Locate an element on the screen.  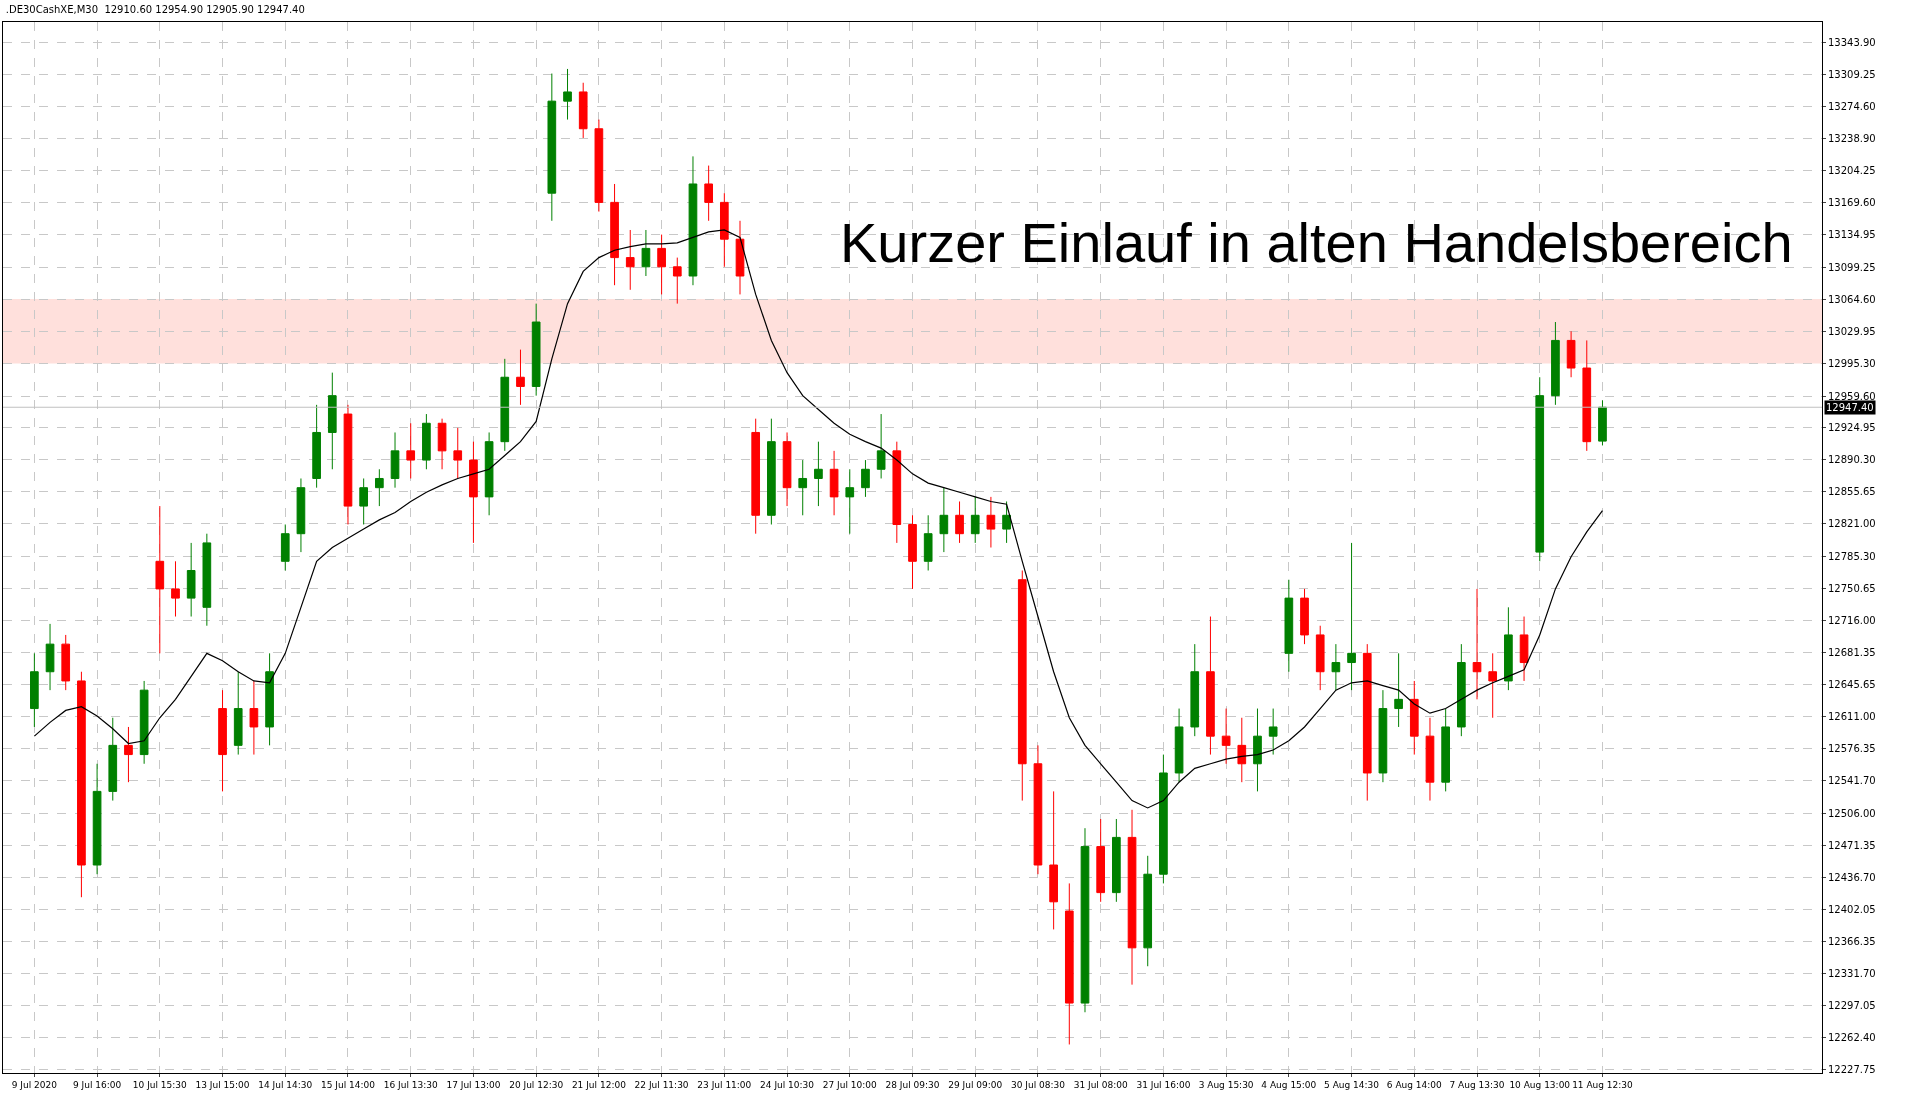
annotation: Kurzer Einlauf in alten Handelsbereich is located at coordinates (1316, 242).